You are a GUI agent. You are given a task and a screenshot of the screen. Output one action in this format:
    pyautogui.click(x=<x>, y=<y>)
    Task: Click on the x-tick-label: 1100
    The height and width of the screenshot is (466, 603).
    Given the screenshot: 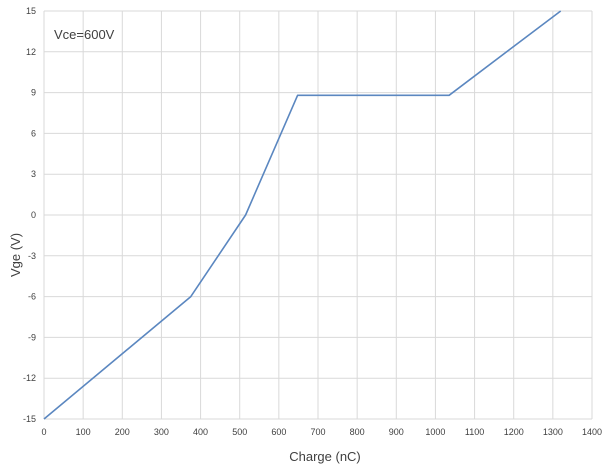 What is the action you would take?
    pyautogui.click(x=474, y=432)
    